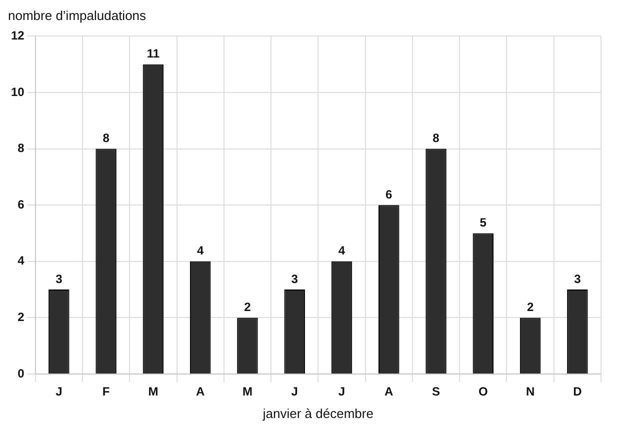 The image size is (621, 438). What do you see at coordinates (436, 391) in the screenshot?
I see `x-tick-label: S` at bounding box center [436, 391].